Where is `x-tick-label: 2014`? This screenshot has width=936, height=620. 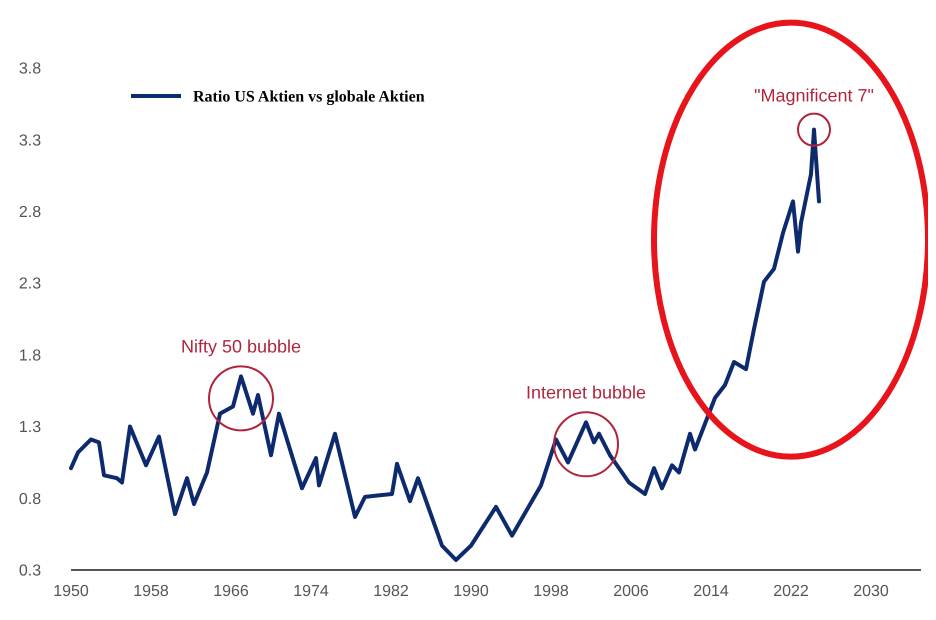 x-tick-label: 2014 is located at coordinates (711, 591).